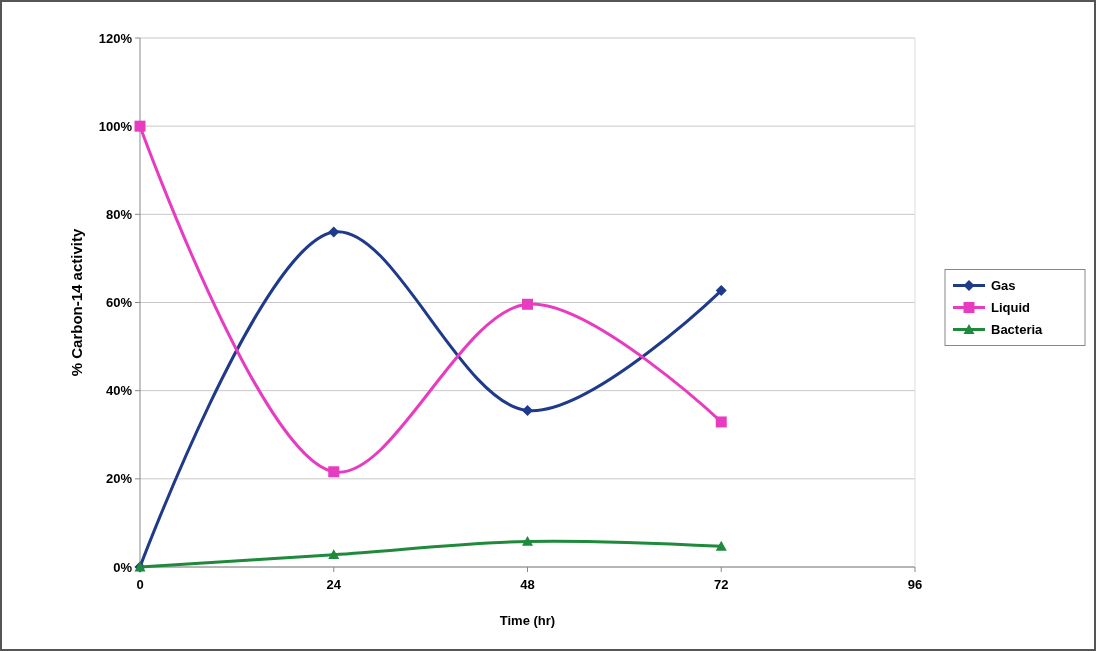 The width and height of the screenshot is (1096, 651). I want to click on x-tick-label: 24, so click(334, 584).